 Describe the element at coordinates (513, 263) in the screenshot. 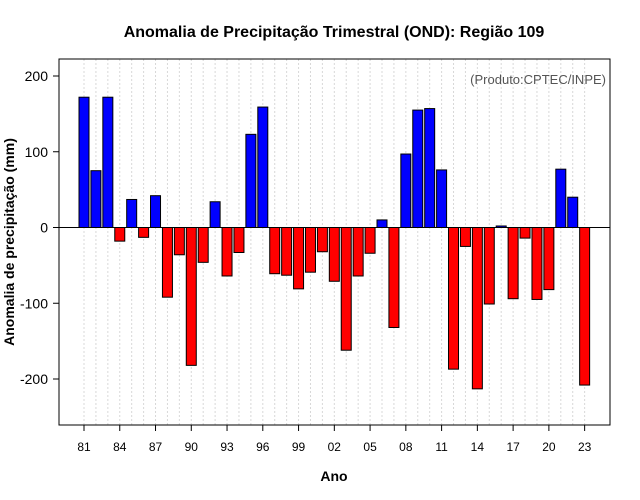

I see `bar-2017` at that location.